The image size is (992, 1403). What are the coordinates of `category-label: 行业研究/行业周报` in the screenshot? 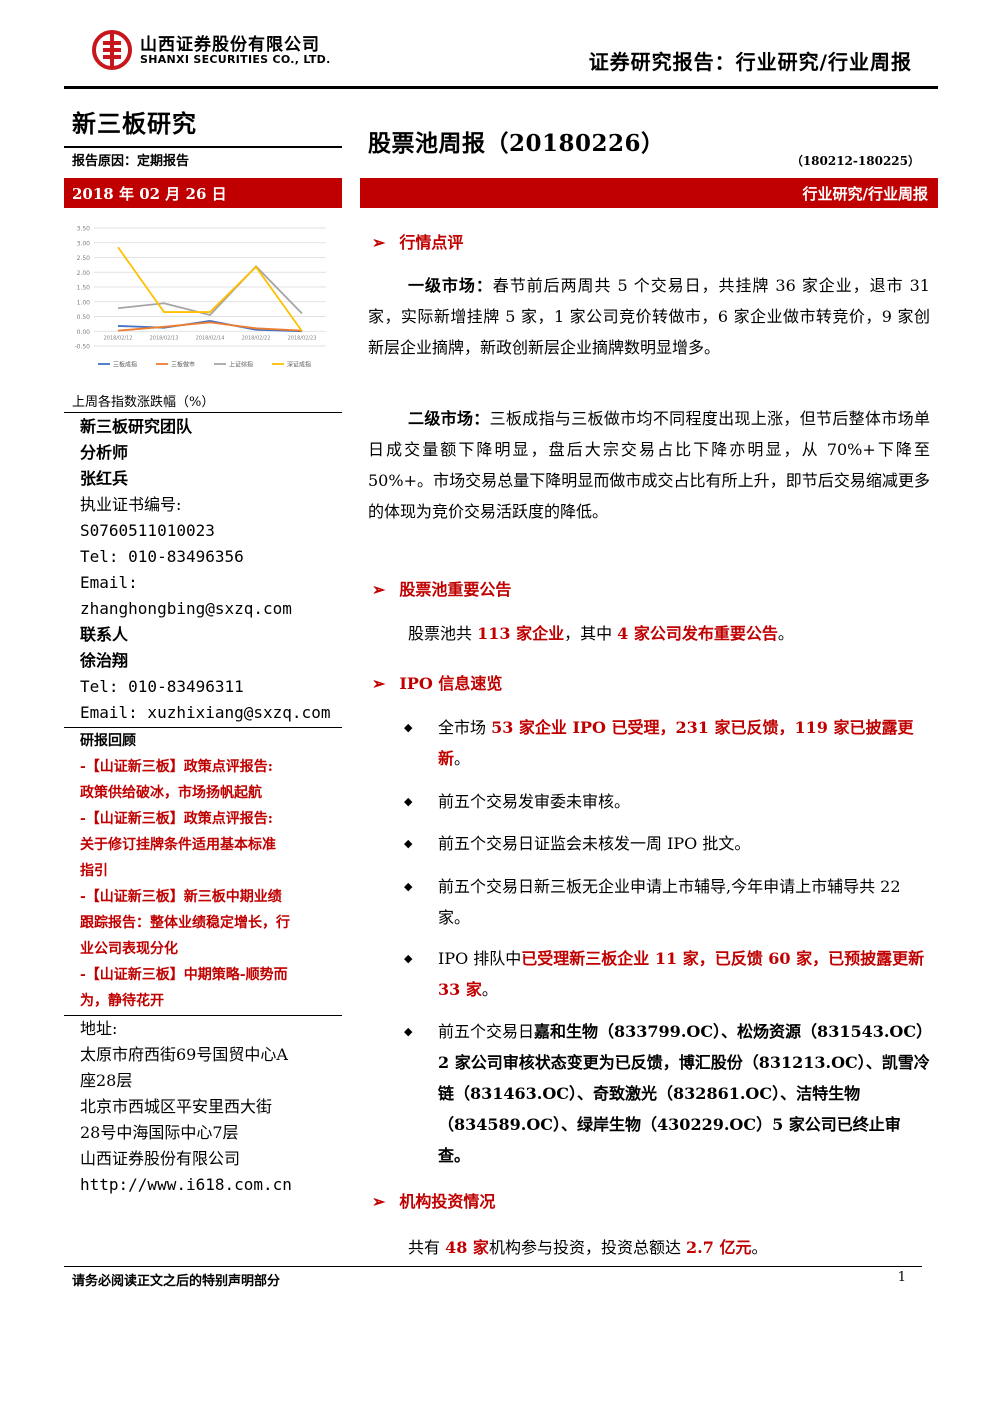 It's located at (865, 194).